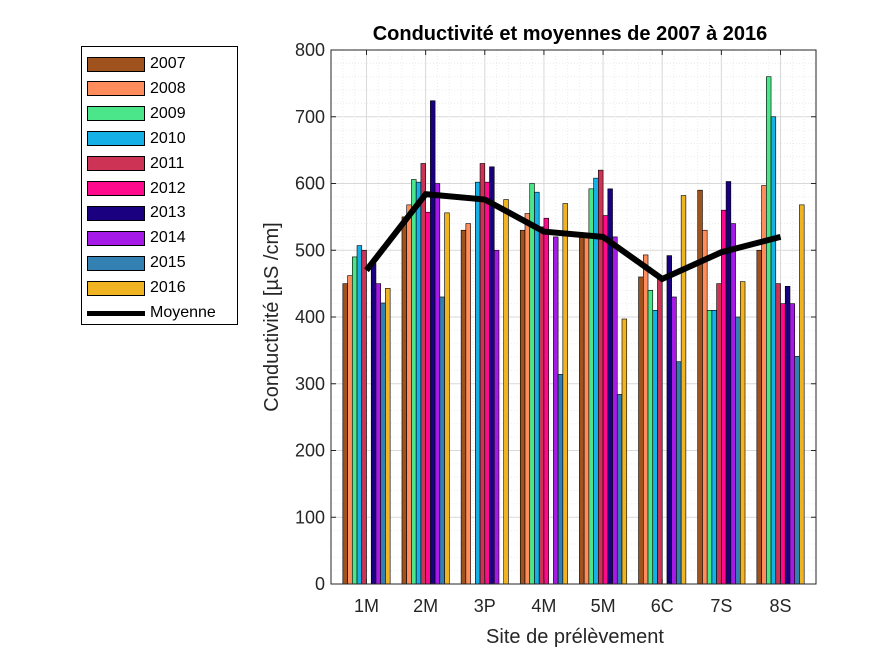 Image resolution: width=875 pixels, height=656 pixels. Describe the element at coordinates (605, 400) in the screenshot. I see `bar-2012-5M` at that location.